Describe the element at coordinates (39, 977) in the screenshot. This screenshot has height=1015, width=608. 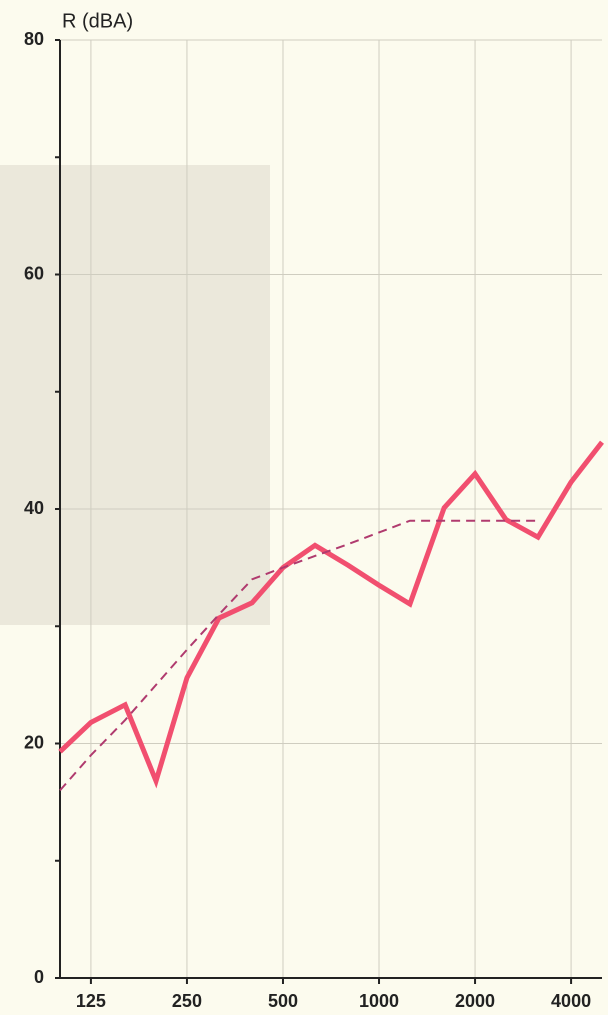
I see `y-tick-label: 0` at that location.